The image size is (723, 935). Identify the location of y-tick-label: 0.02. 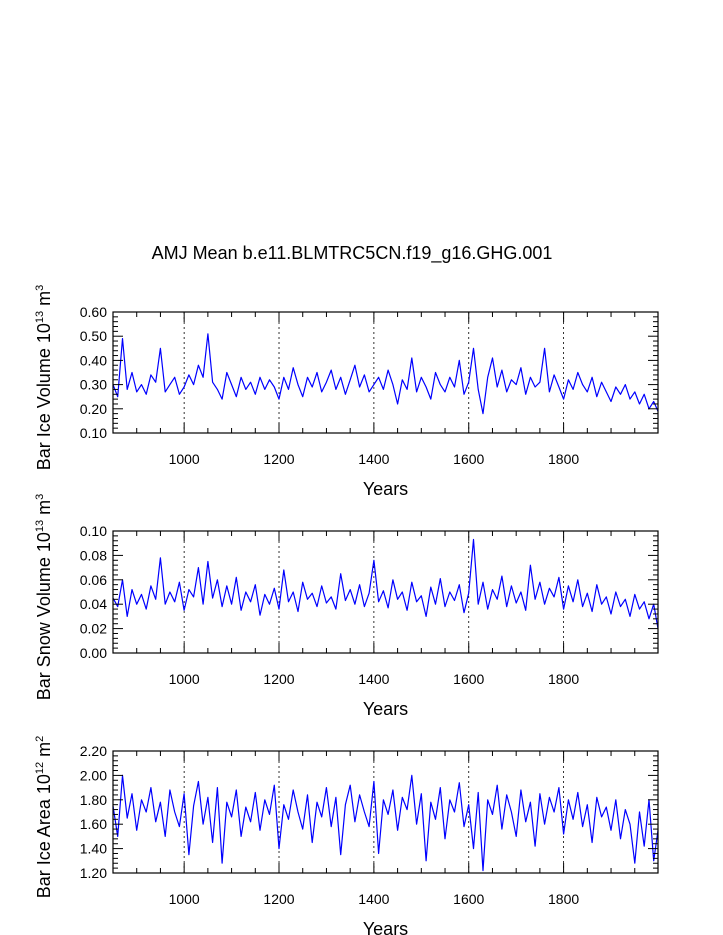
(93, 629).